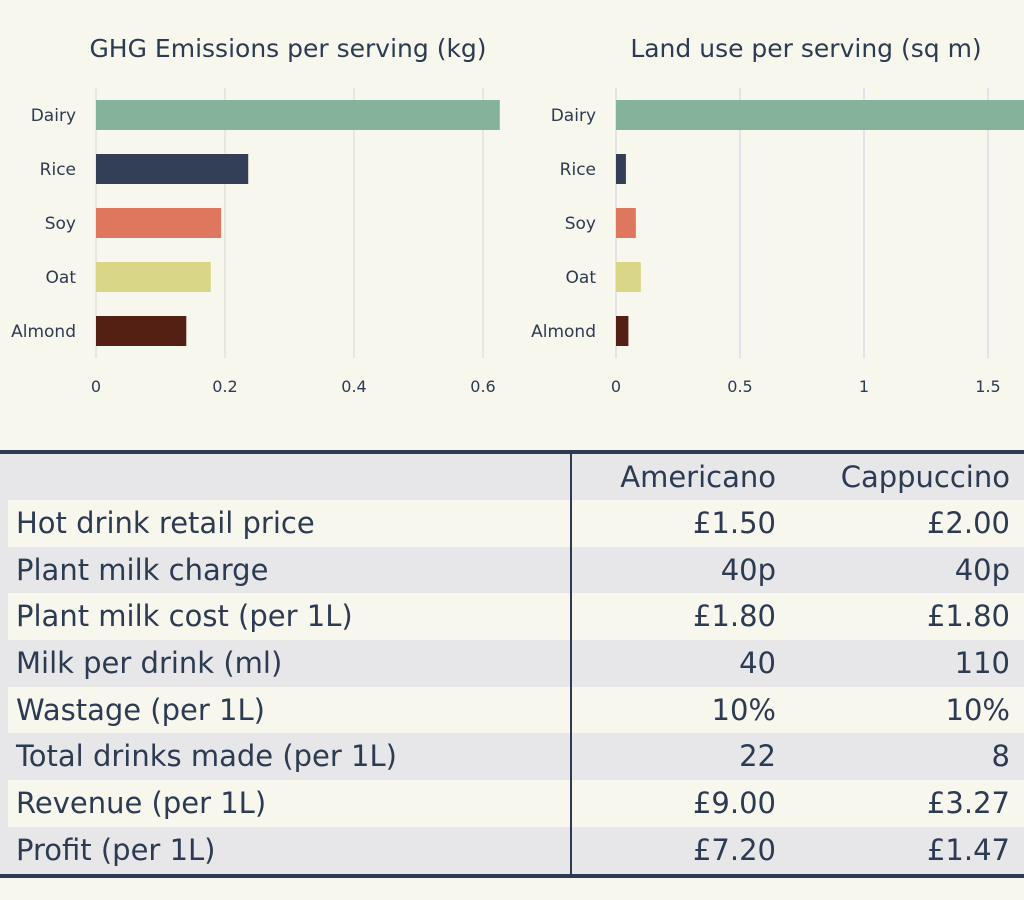 This screenshot has height=900, width=1024. Describe the element at coordinates (805, 48) in the screenshot. I see `chart-title: Land use per serving (sq m)` at that location.